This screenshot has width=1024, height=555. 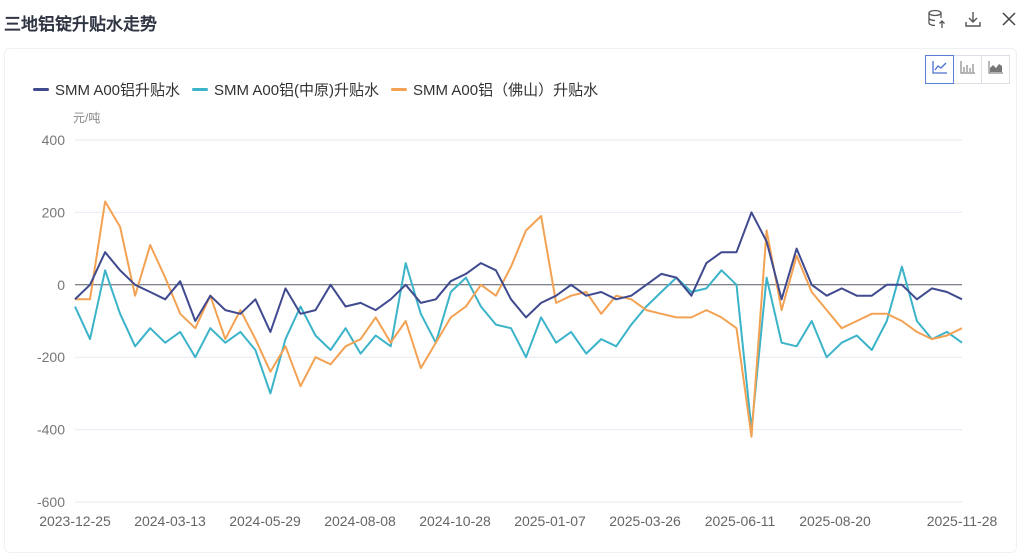 What do you see at coordinates (51, 430) in the screenshot?
I see `y-tick-label: -400` at bounding box center [51, 430].